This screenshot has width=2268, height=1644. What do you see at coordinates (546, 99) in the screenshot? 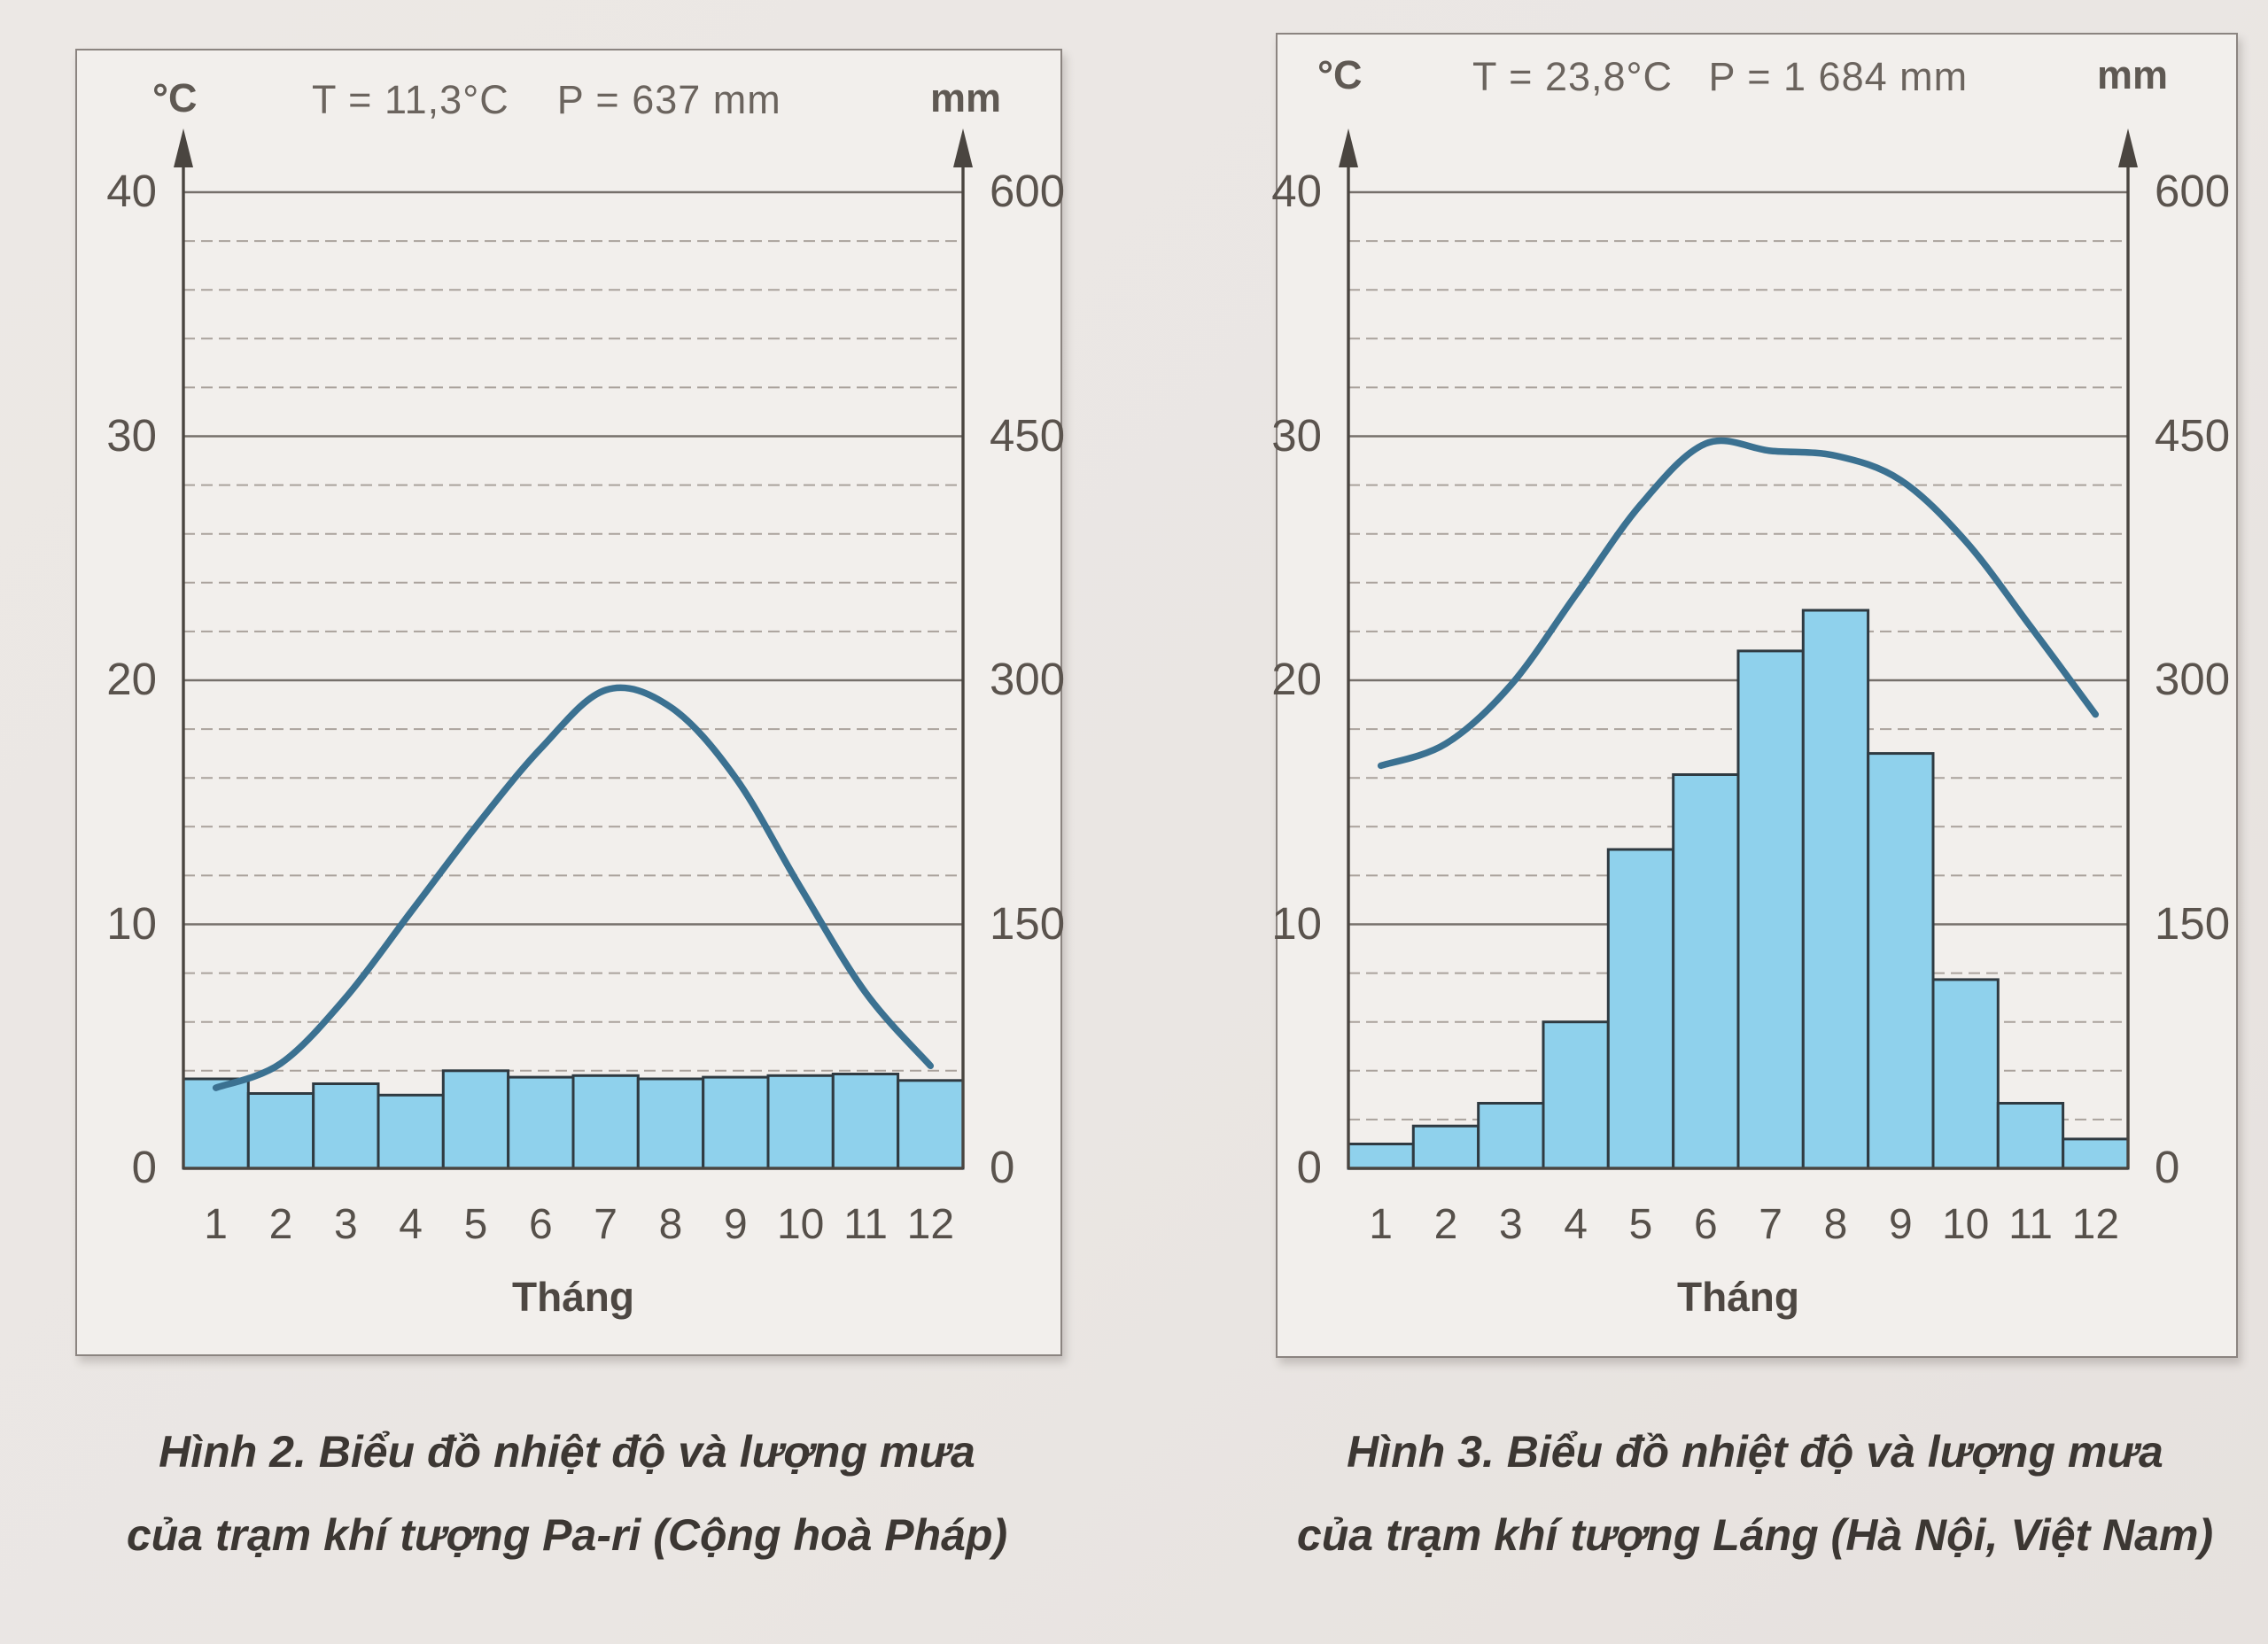
I see `chart-title-stats: T = 11,3°C P = 637 mm` at bounding box center [546, 99].